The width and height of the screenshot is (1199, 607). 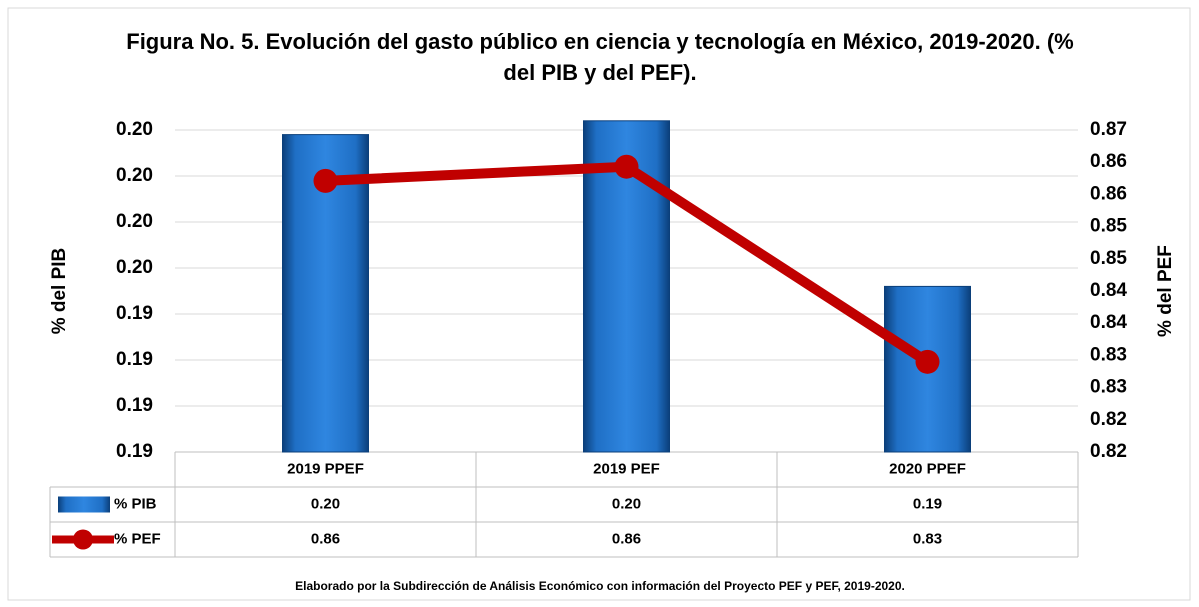 I want to click on x-tick-label: 2020 PPEF, so click(x=927, y=468).